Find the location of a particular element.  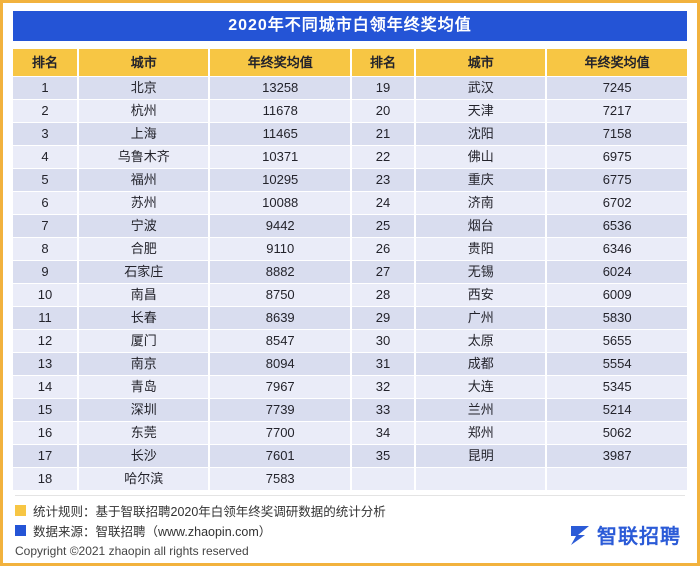

rank-cell: 12 is located at coordinates (45, 340).